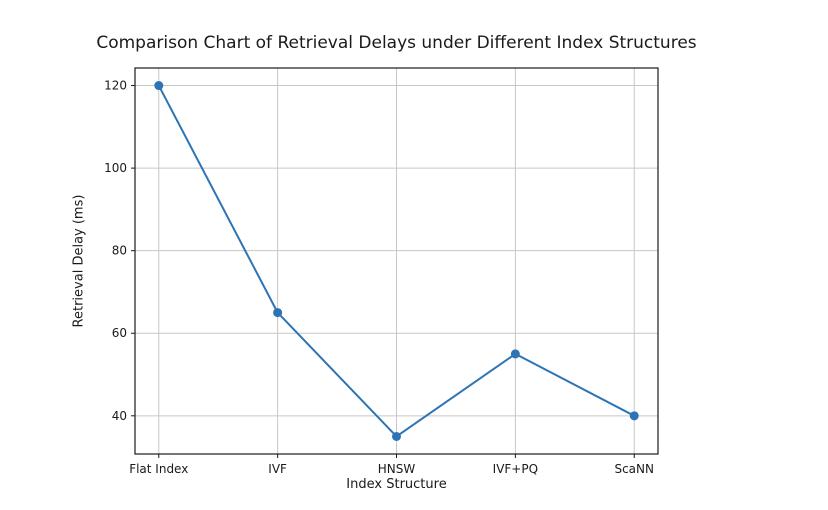 The image size is (828, 510). Describe the element at coordinates (115, 168) in the screenshot. I see `y-tick-label: 100` at that location.